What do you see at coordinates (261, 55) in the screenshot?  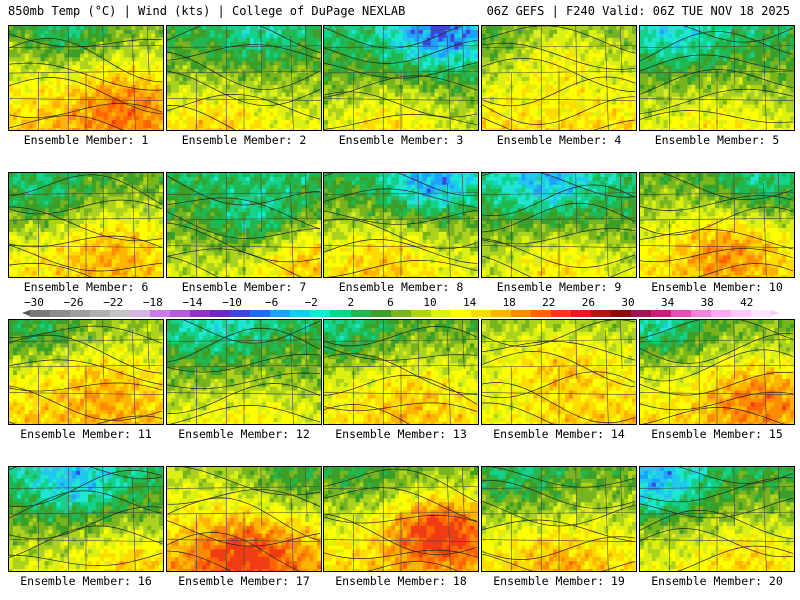 I see `state-boundary` at bounding box center [261, 55].